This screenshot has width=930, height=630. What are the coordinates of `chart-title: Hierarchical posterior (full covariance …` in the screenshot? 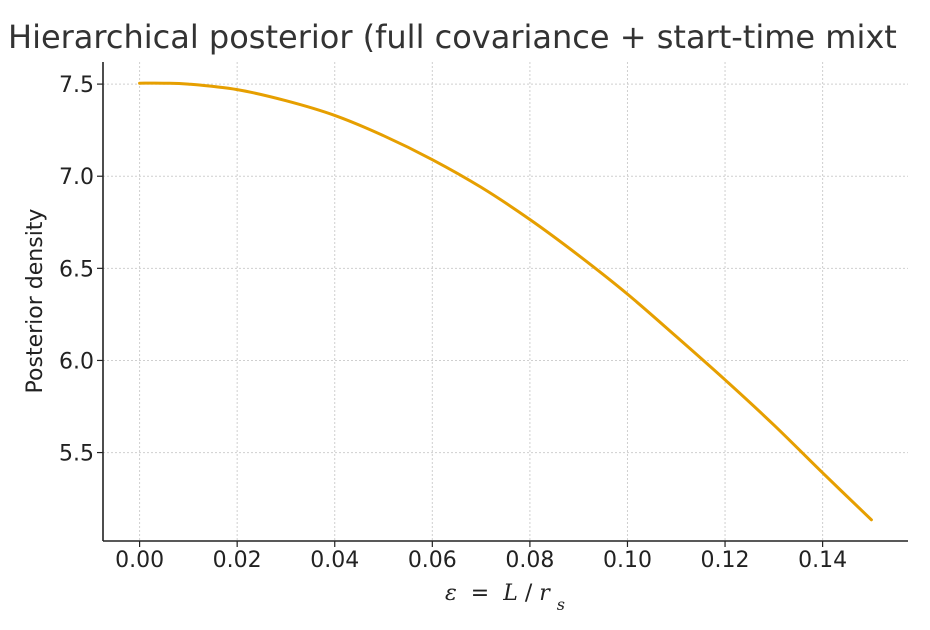 It's located at (452, 37).